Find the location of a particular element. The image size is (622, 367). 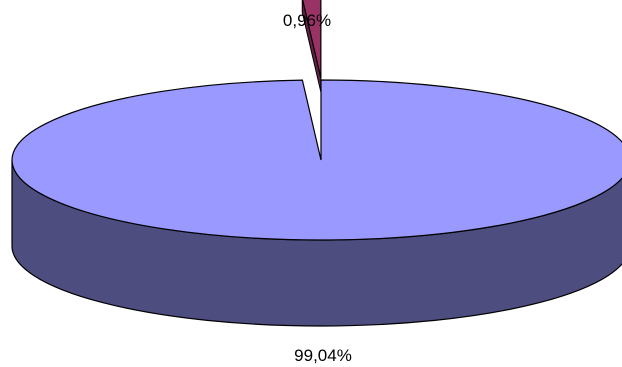

data-label-small-slice: 0,96% is located at coordinates (307, 20).